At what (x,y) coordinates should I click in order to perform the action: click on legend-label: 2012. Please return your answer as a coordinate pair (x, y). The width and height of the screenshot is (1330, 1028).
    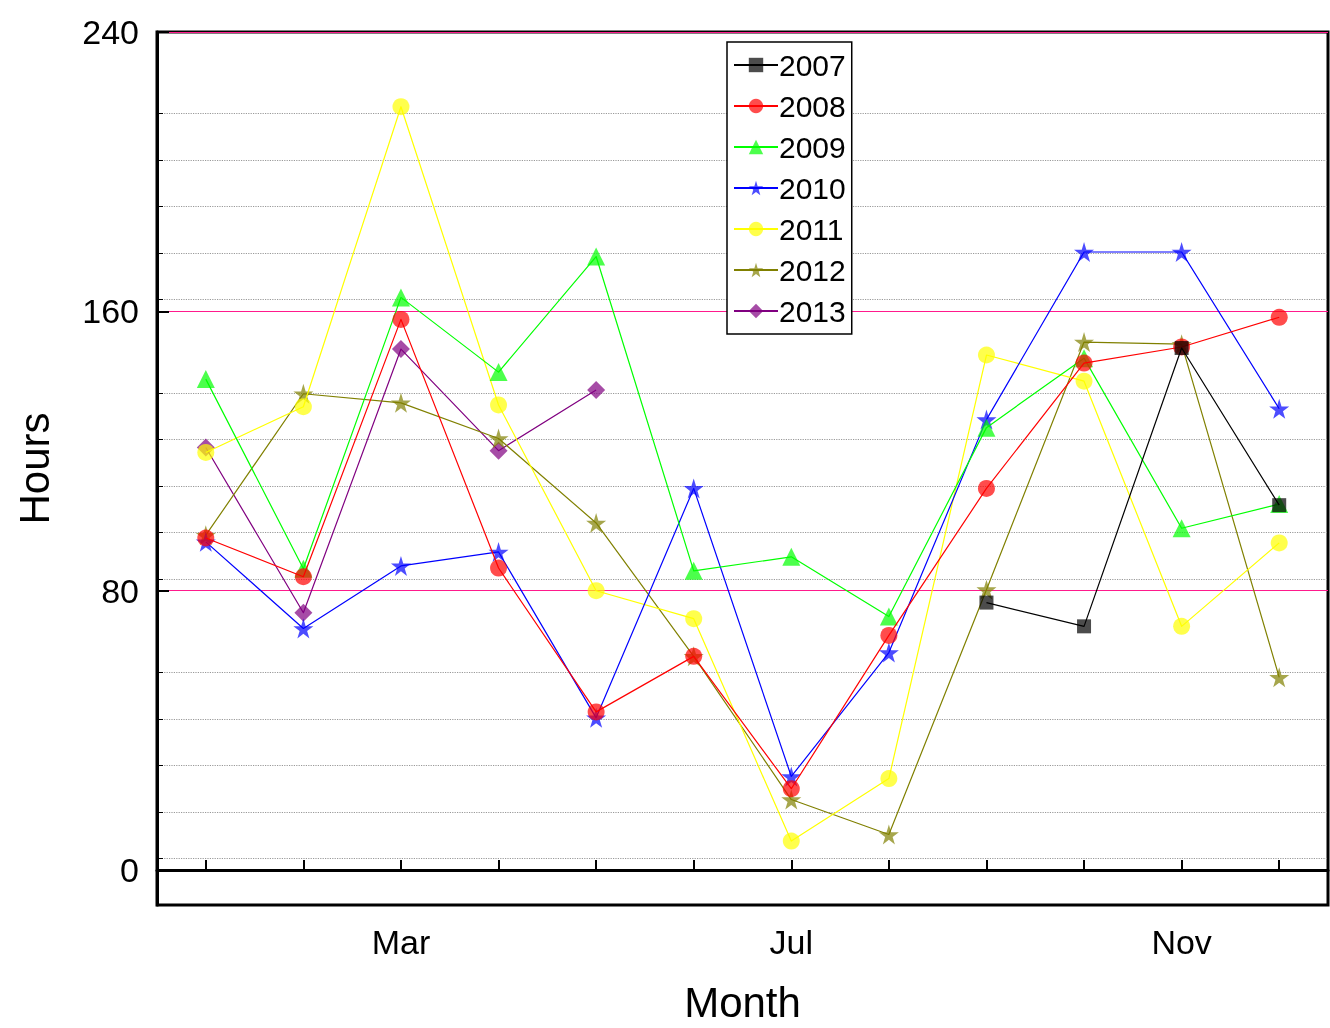
    Looking at the image, I should click on (812, 270).